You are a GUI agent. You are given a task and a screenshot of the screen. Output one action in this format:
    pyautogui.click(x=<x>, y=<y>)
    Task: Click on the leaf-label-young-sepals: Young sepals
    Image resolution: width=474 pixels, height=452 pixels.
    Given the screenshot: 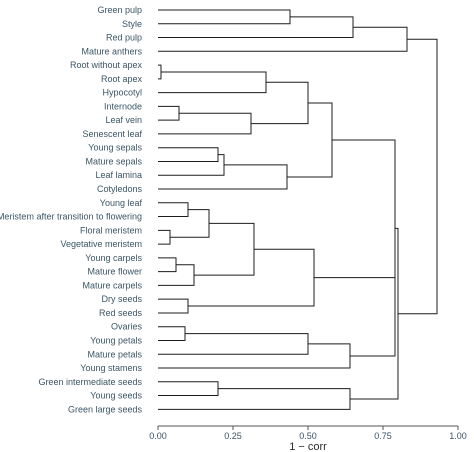 What is the action you would take?
    pyautogui.click(x=115, y=148)
    